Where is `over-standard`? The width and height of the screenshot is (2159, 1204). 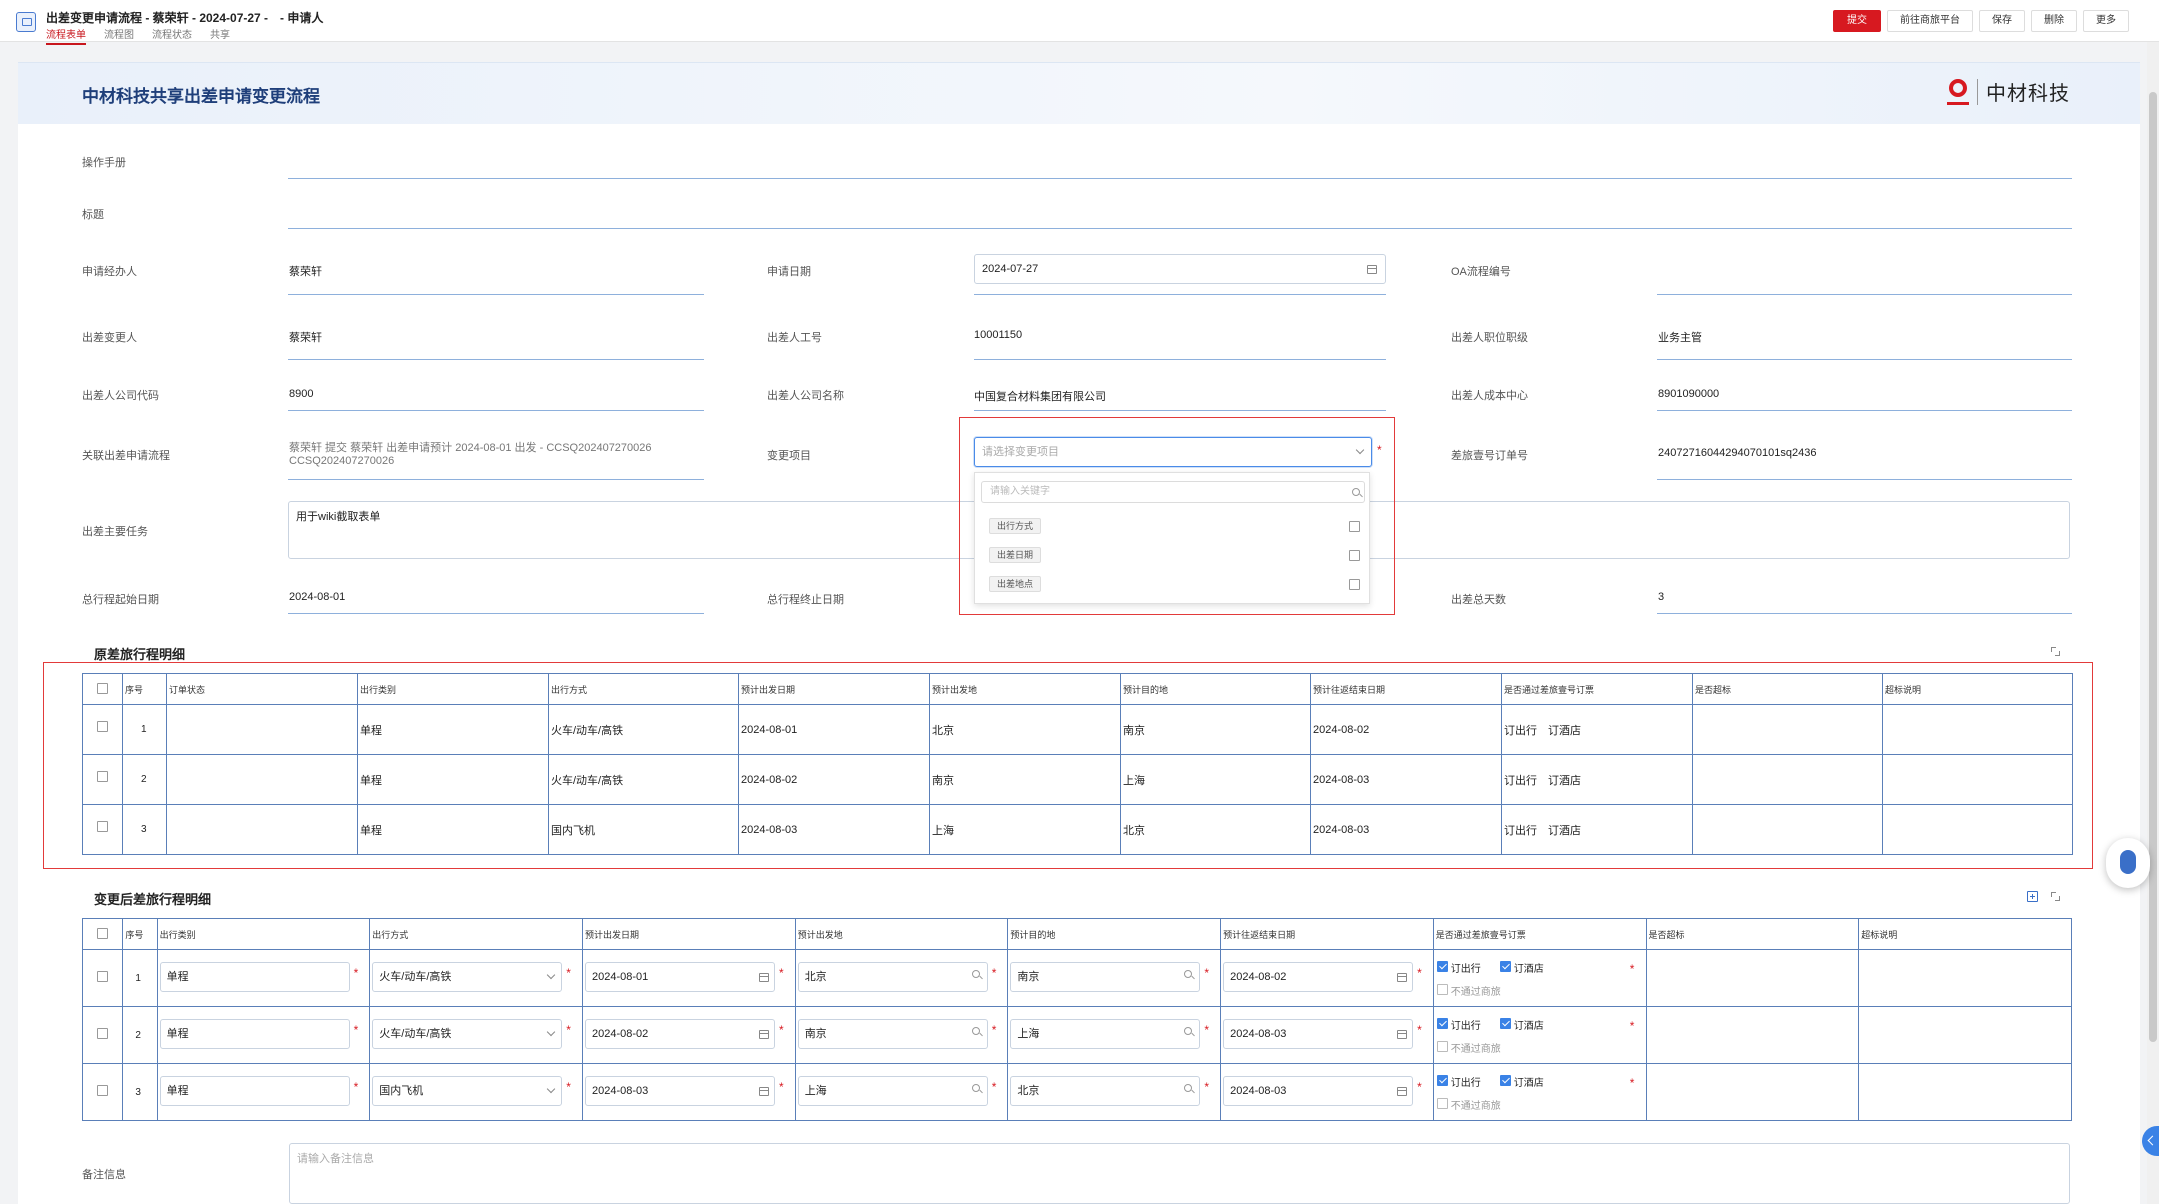
over-standard is located at coordinates (1787, 729).